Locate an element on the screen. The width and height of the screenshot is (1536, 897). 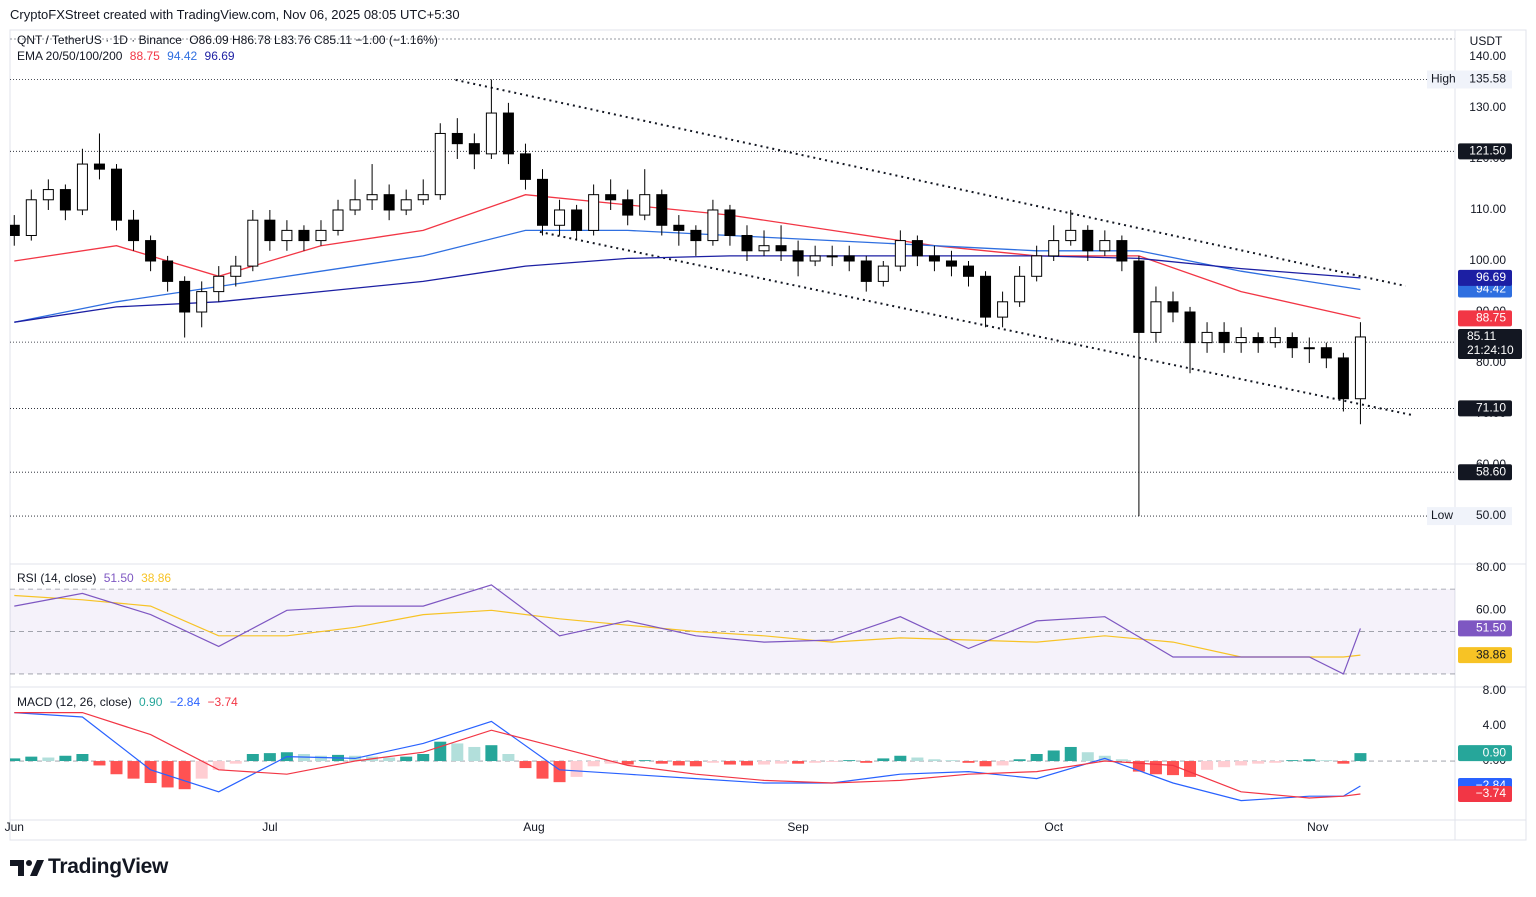
x-tick-label: Sep is located at coordinates (798, 827).